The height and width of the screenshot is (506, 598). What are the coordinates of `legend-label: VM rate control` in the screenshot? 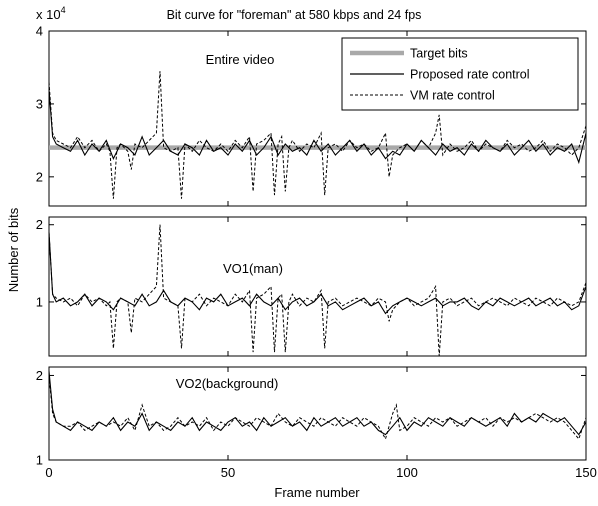 It's located at (452, 96).